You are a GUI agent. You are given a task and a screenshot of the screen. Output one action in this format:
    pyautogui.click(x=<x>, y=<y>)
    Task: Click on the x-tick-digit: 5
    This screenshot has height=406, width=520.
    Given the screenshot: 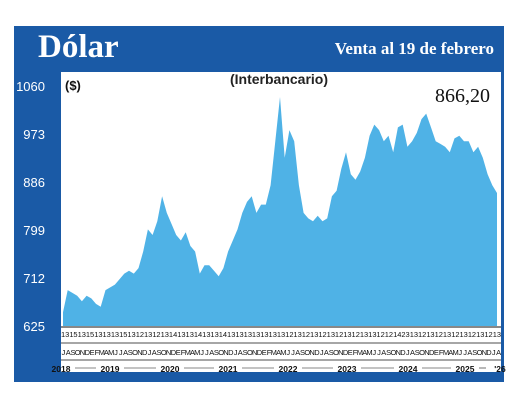 What is the action you would take?
    pyautogui.click(x=75, y=334)
    